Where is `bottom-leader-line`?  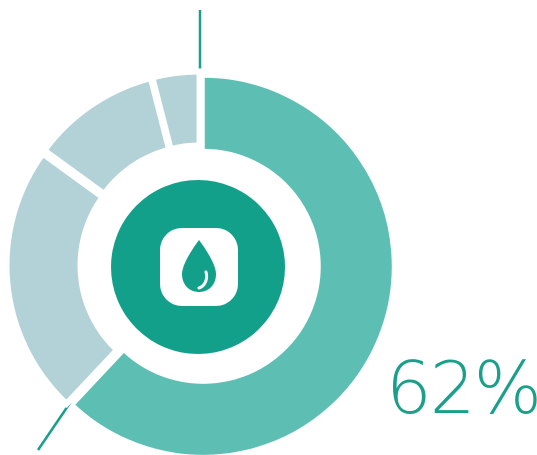 bottom-leader-line is located at coordinates (55, 425).